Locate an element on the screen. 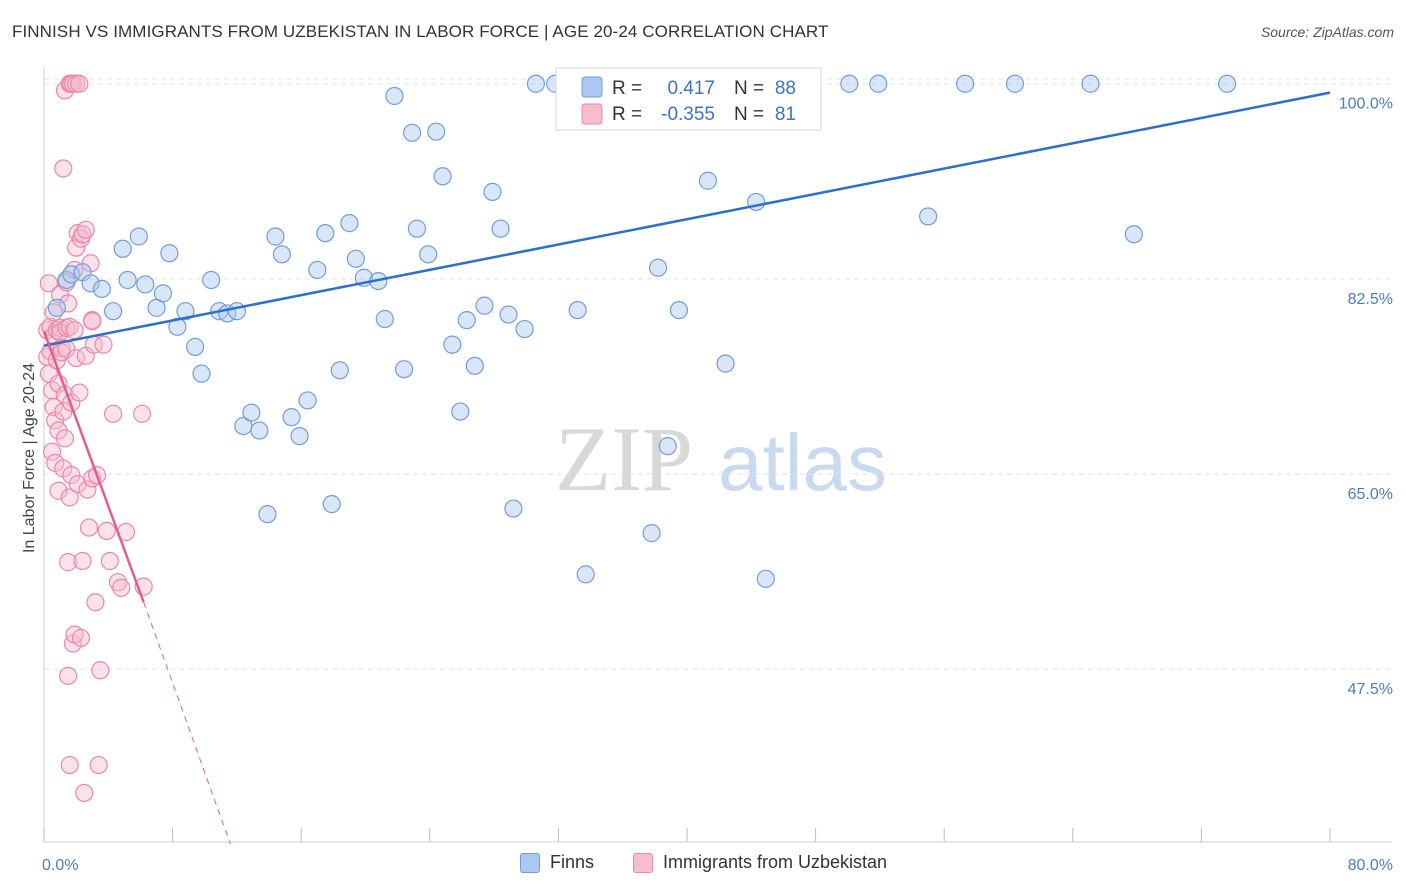 The image size is (1406, 892). legend-item-uzbekistan: Immigrants from Uzbekistan is located at coordinates (760, 862).